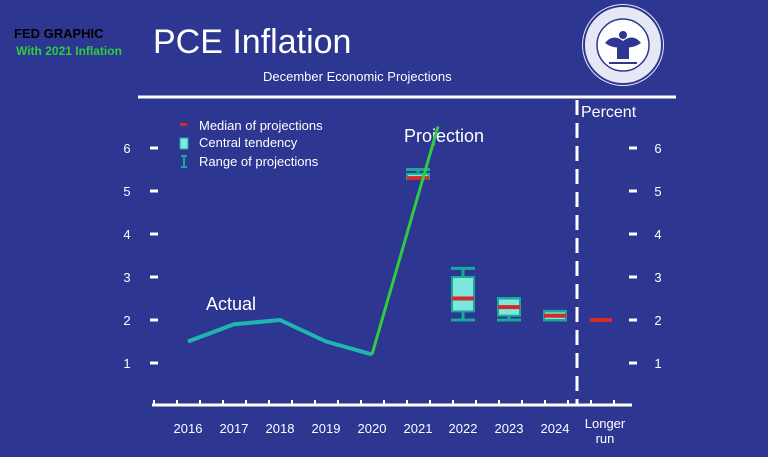  Describe the element at coordinates (357, 76) in the screenshot. I see `chart-subtitle: December Economic Projections` at that location.